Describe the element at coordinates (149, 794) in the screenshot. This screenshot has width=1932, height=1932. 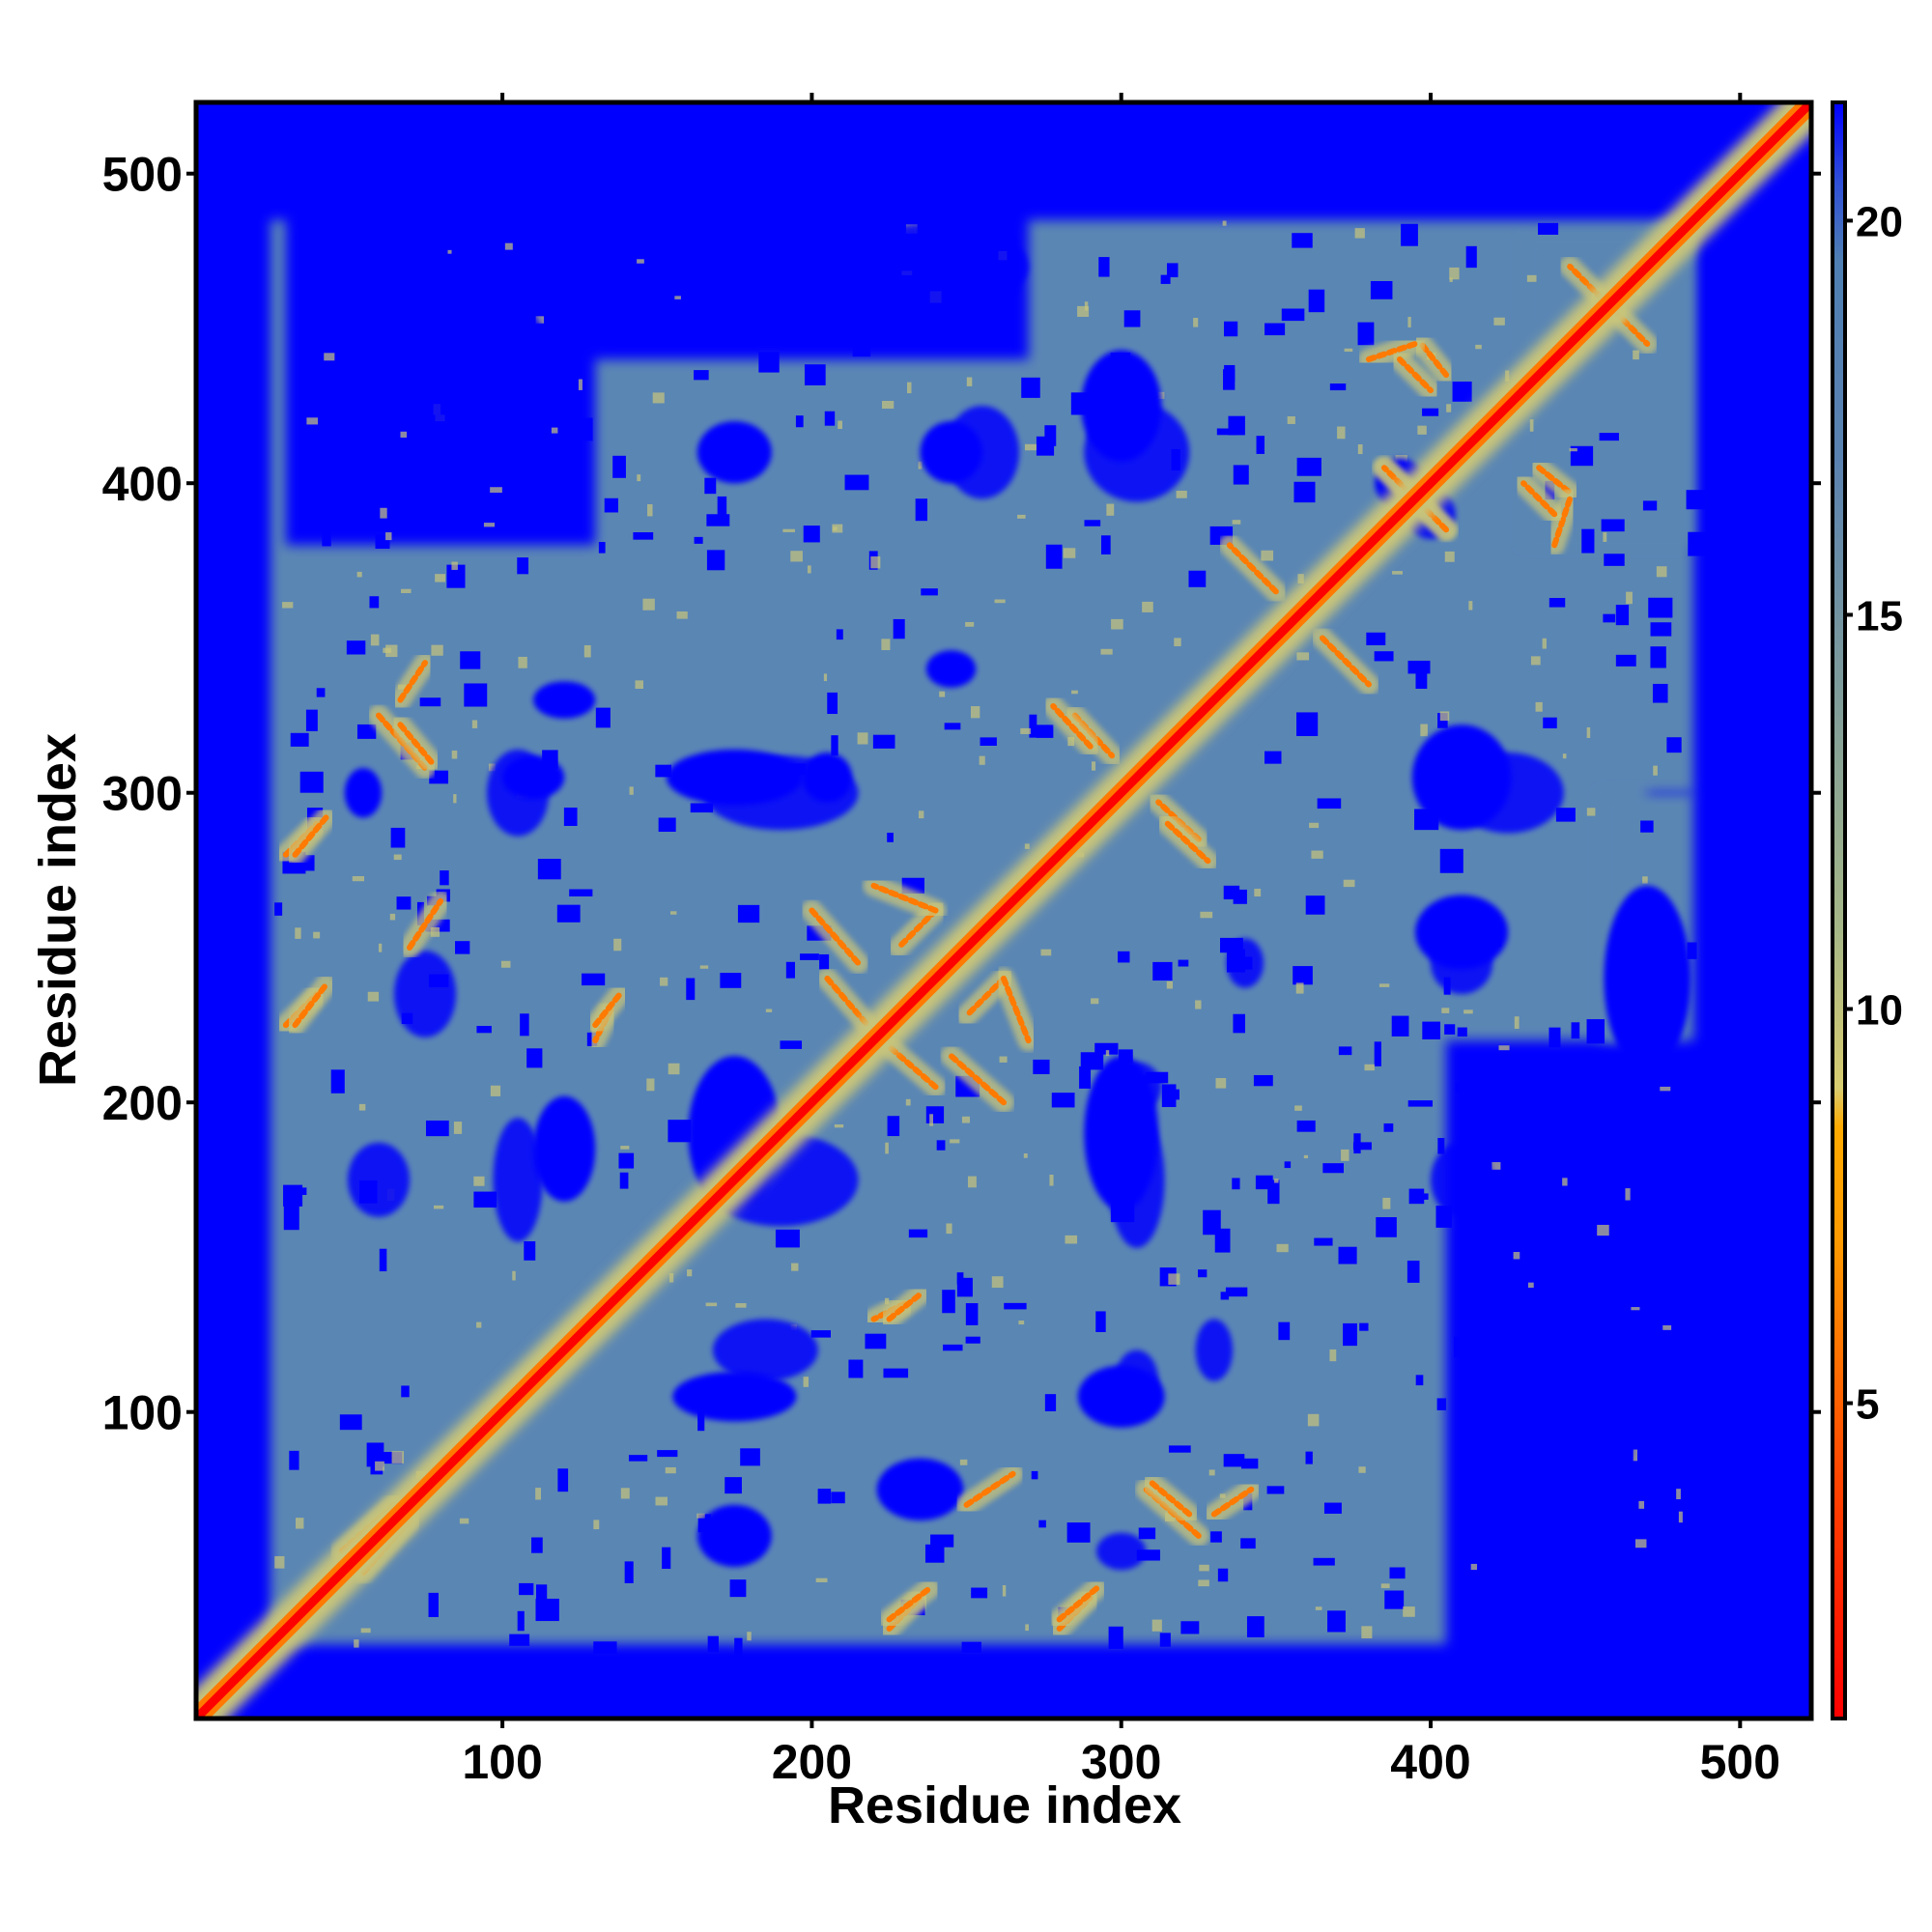
I see `y-axis-ticks: 100 200 300 400 500` at that location.